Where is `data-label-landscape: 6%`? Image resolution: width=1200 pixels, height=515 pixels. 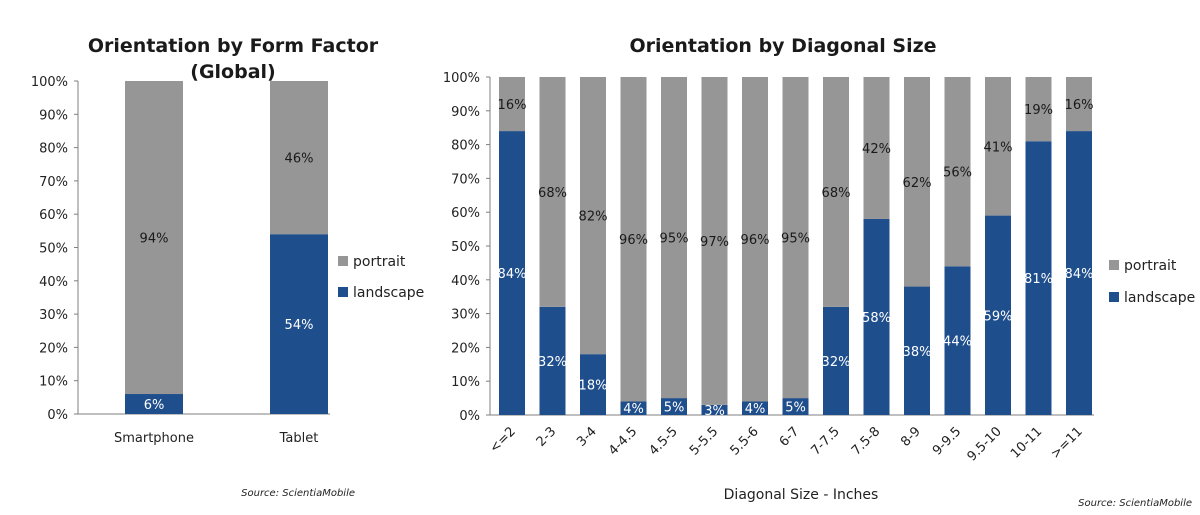
data-label-landscape: 6% is located at coordinates (154, 405).